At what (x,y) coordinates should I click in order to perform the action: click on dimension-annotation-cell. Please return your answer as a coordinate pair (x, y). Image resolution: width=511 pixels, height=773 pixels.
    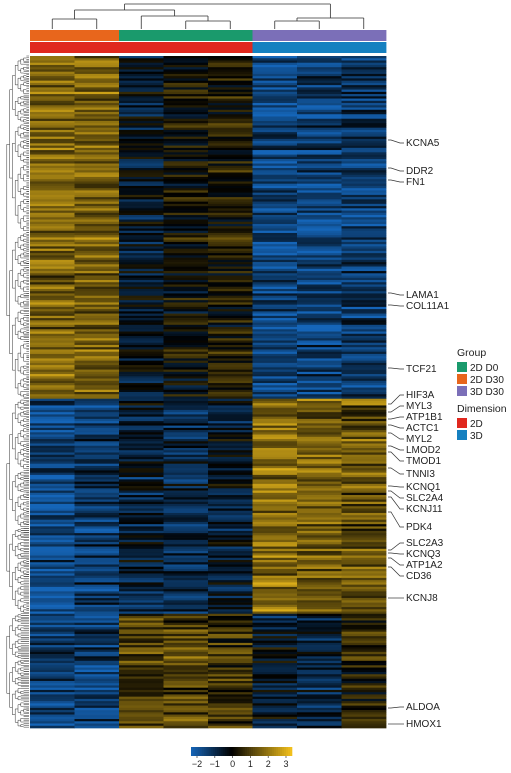
    Looking at the image, I should click on (275, 47).